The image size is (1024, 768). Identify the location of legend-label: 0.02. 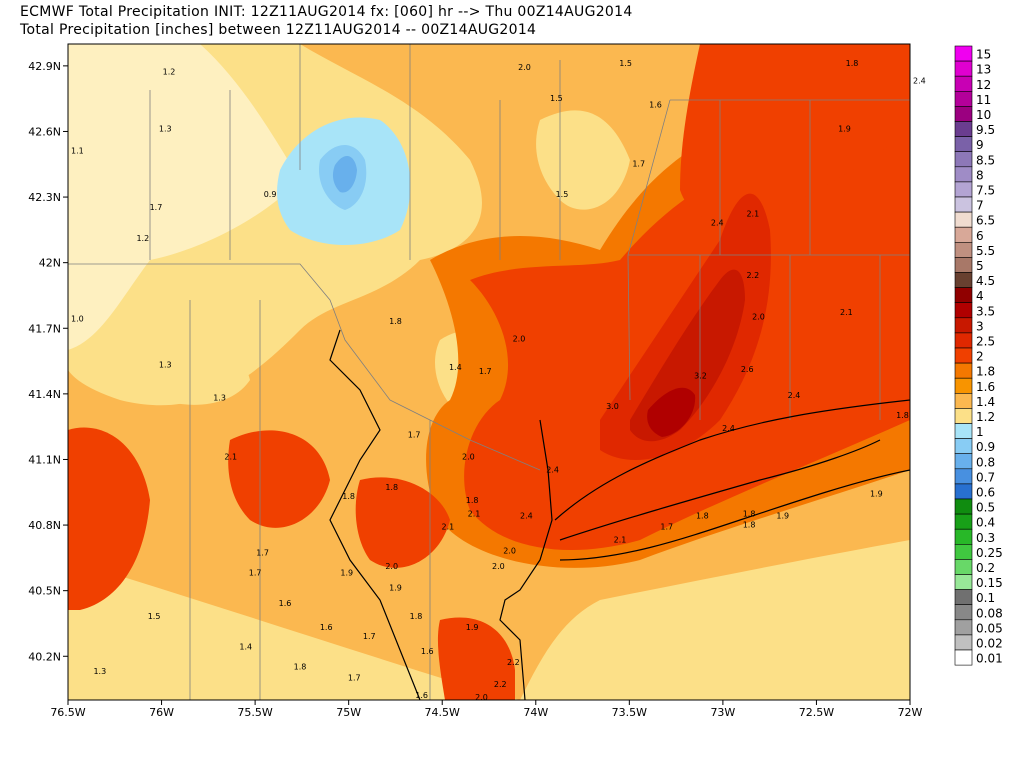
(989, 643).